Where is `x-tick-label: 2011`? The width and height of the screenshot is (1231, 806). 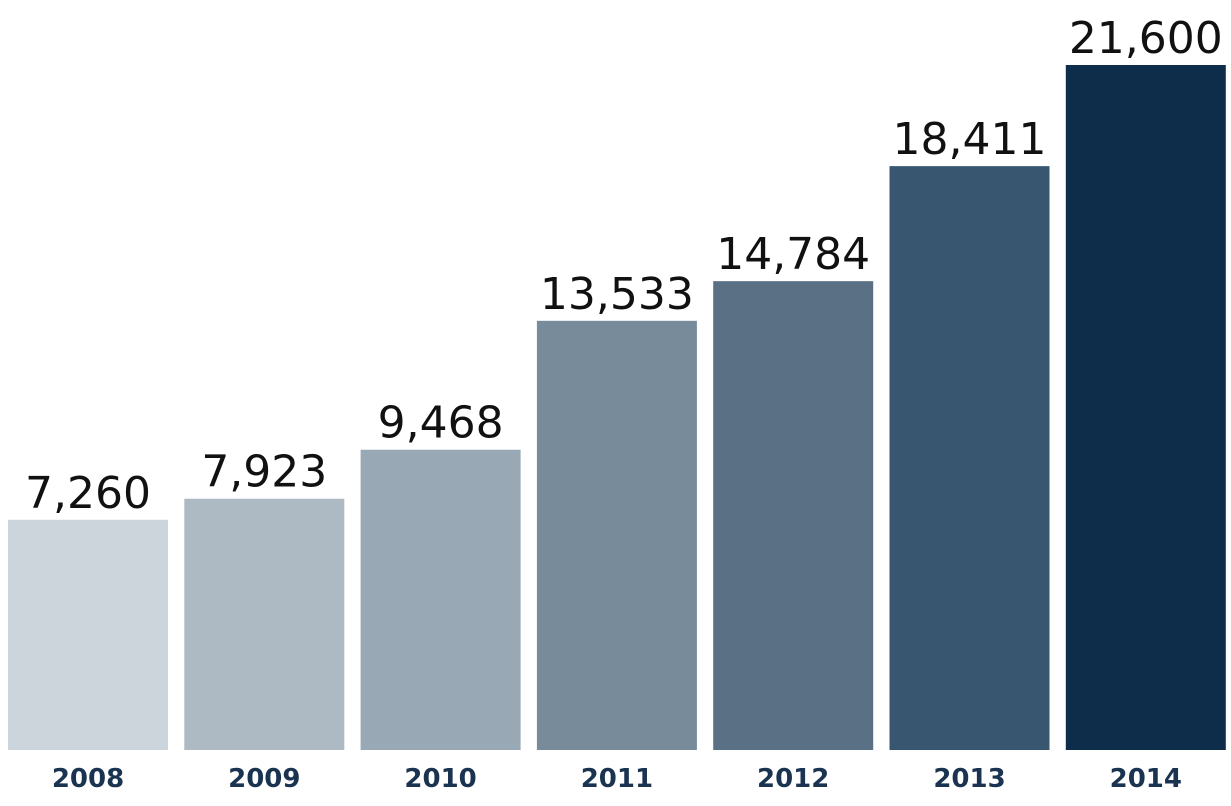
x-tick-label: 2011 is located at coordinates (617, 779).